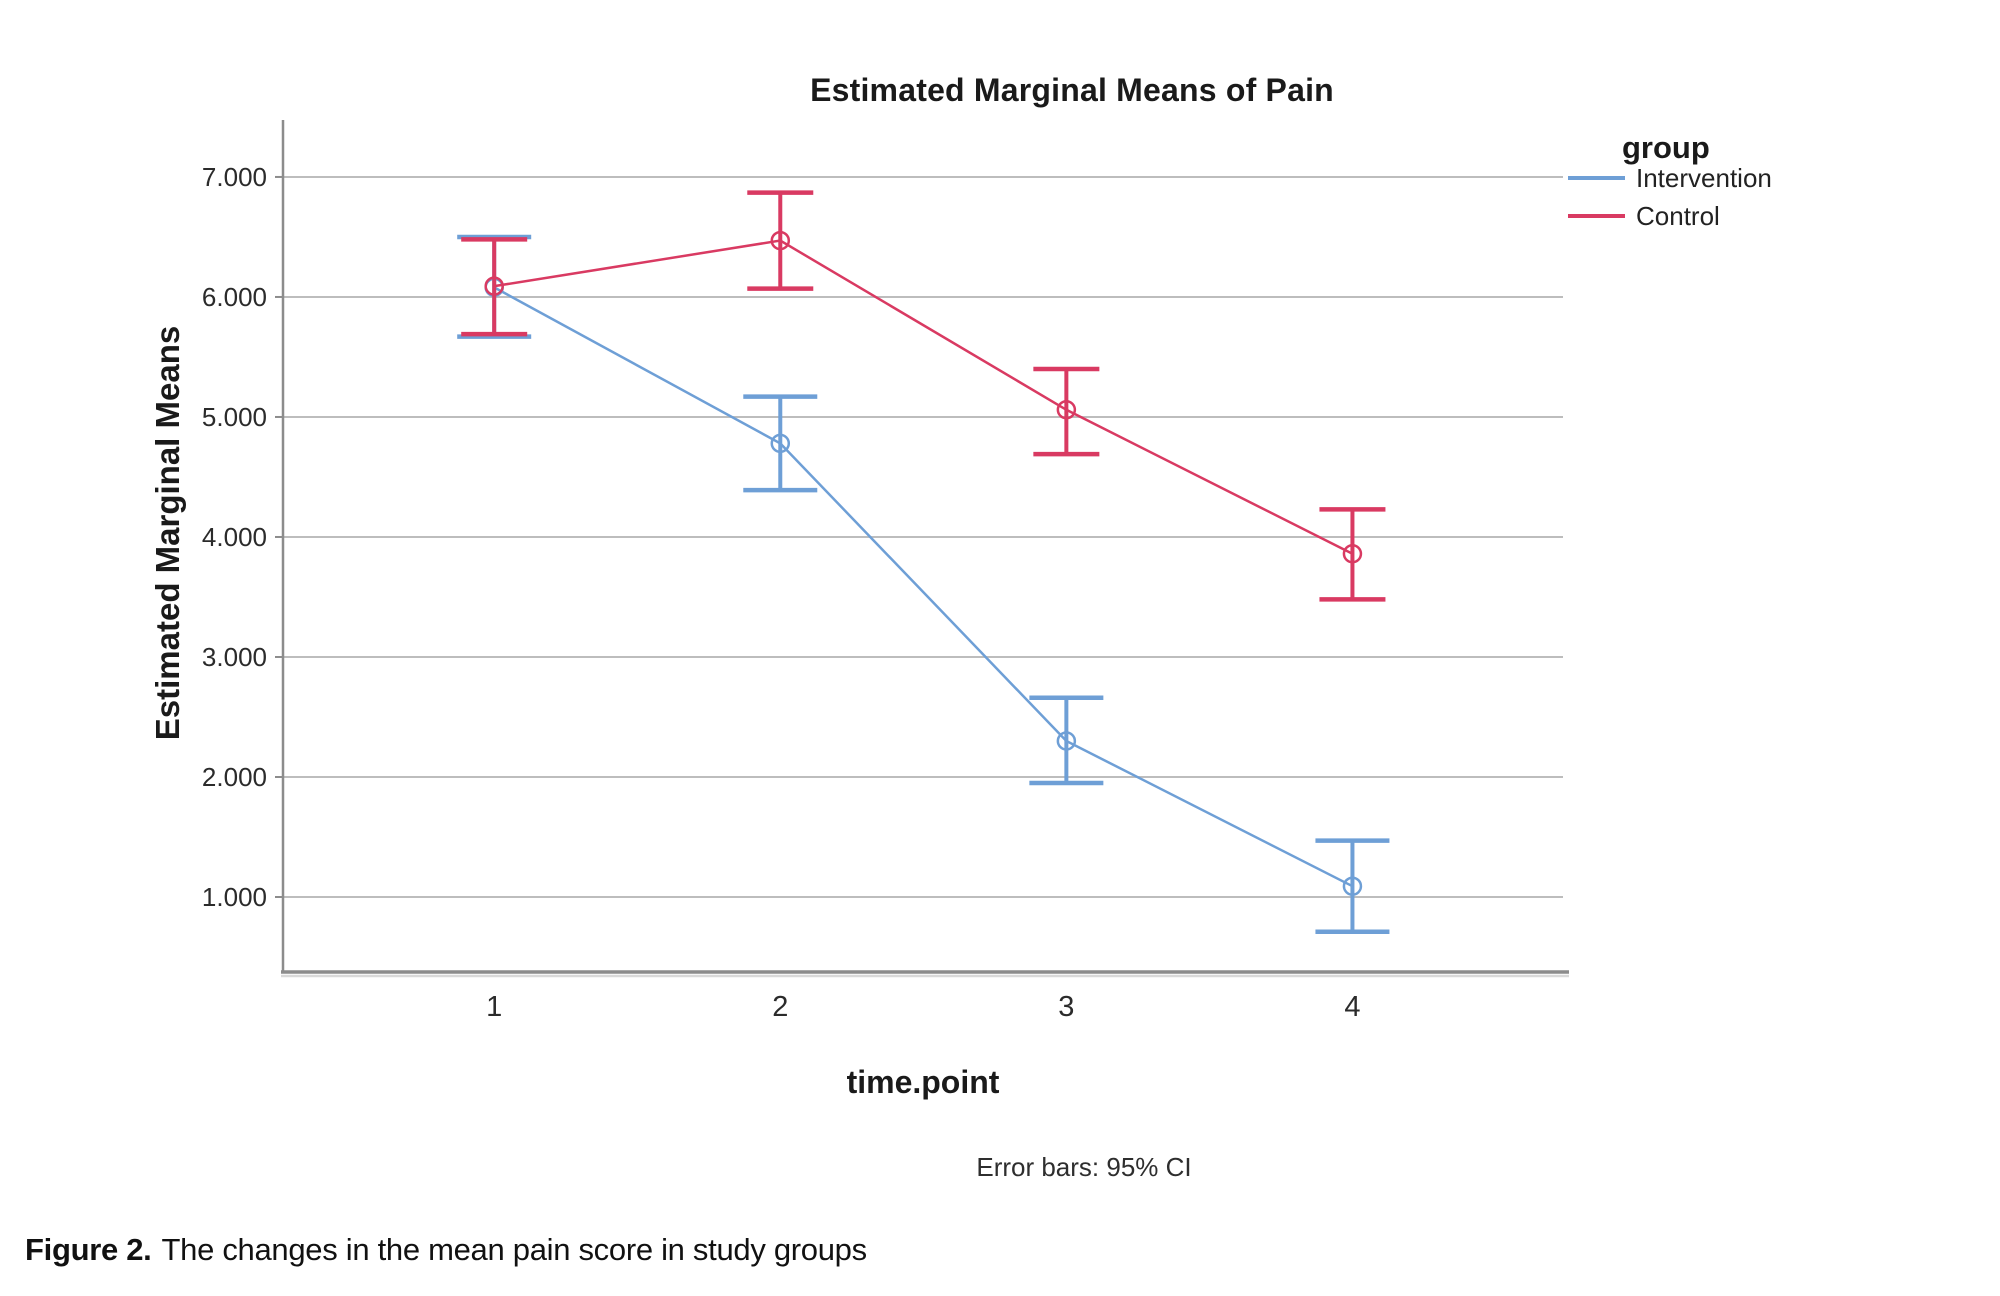 Image resolution: width=2000 pixels, height=1296 pixels. What do you see at coordinates (1072, 90) in the screenshot?
I see `chart-title: Estimated Marginal Means of Pain` at bounding box center [1072, 90].